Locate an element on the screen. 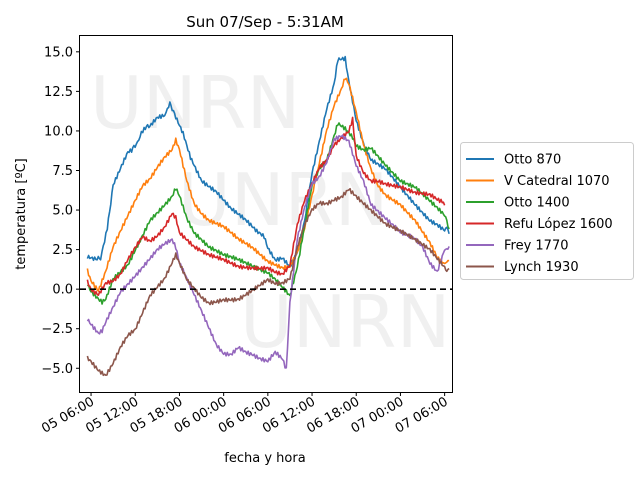 The image size is (640, 480). legend-label: Otto 1400 is located at coordinates (537, 203).